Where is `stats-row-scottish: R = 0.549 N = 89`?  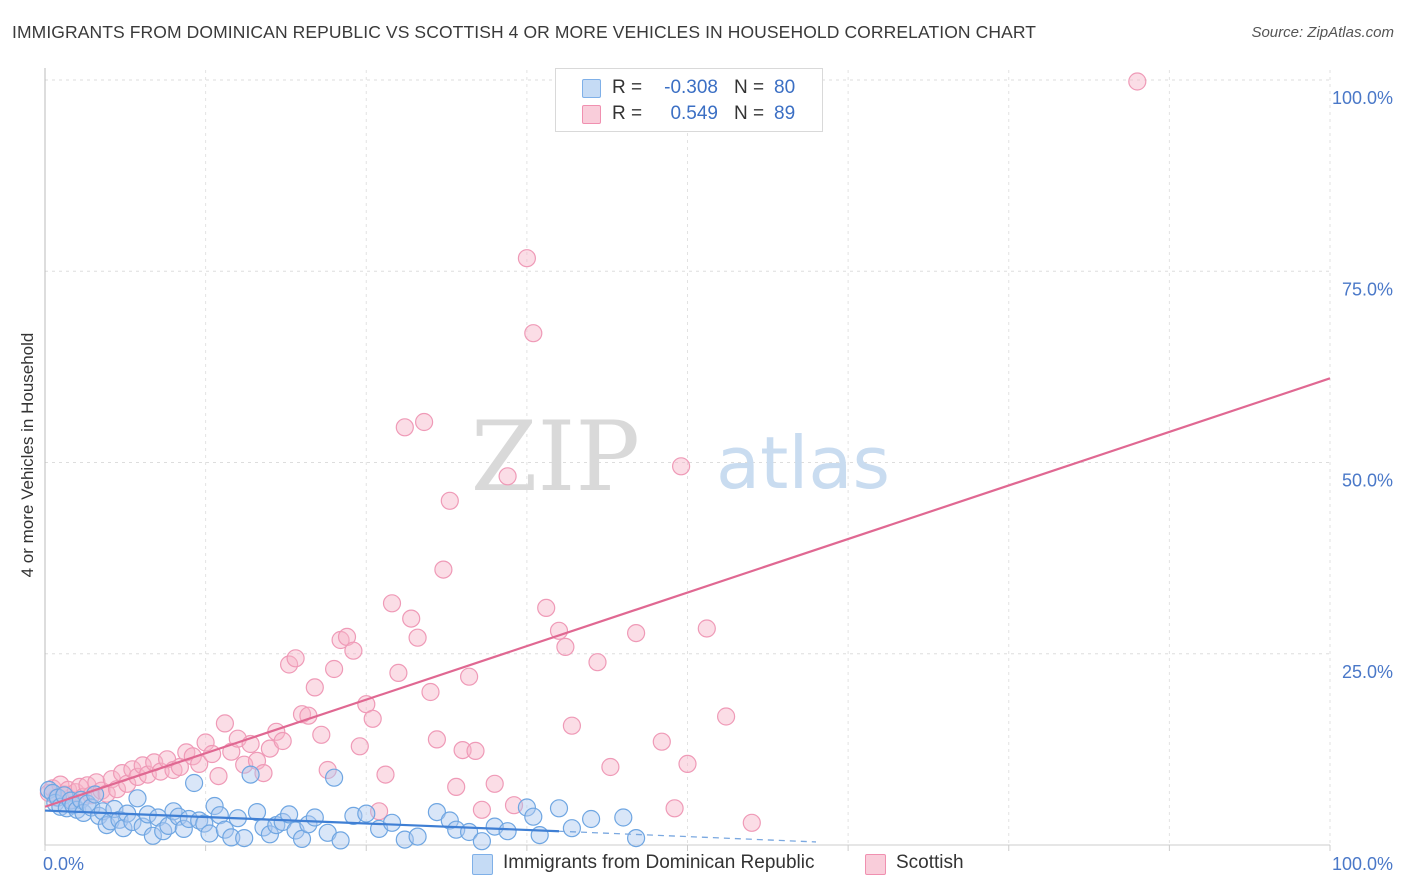
stats-row-scottish: R = 0.549 N = 89 is located at coordinates (689, 114).